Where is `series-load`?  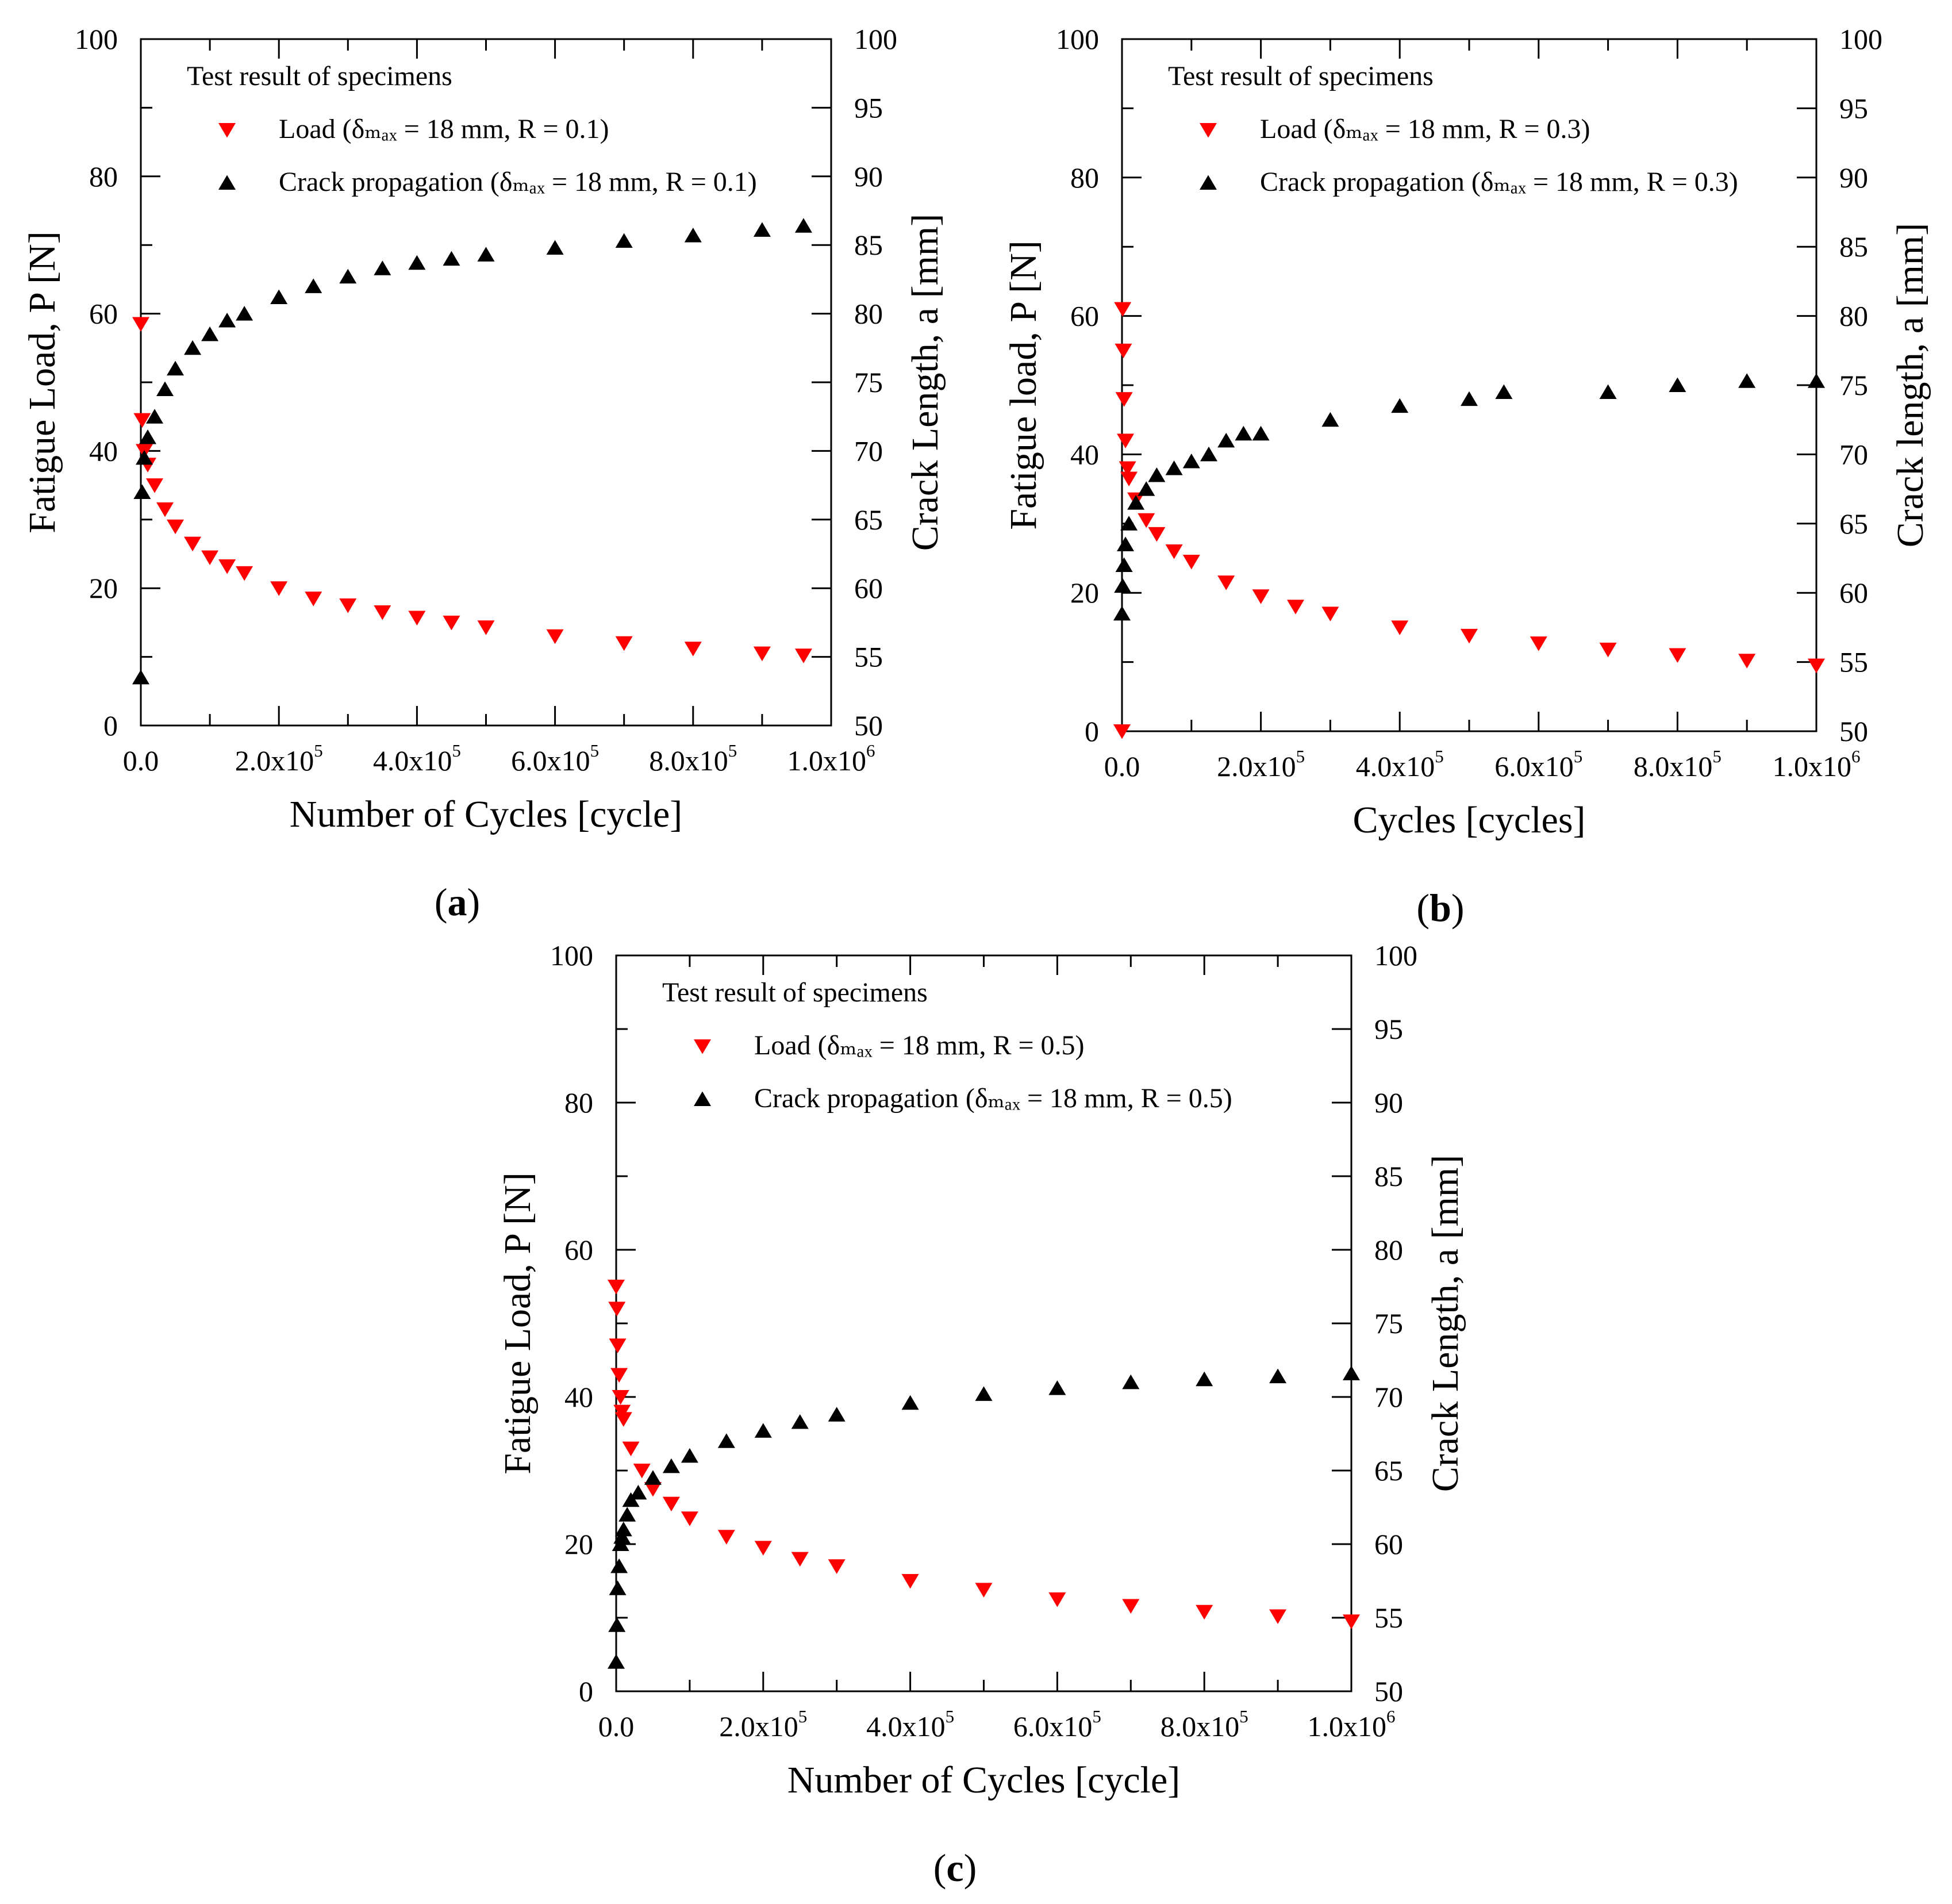 series-load is located at coordinates (1469, 520).